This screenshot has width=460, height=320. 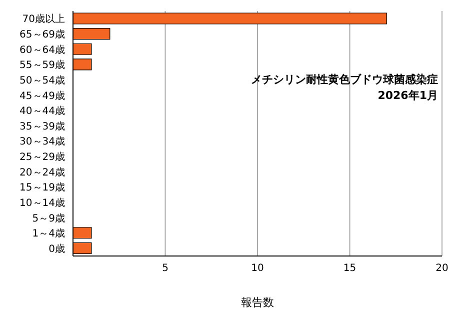 I want to click on y-tick-label: 20～24歳, so click(x=42, y=172).